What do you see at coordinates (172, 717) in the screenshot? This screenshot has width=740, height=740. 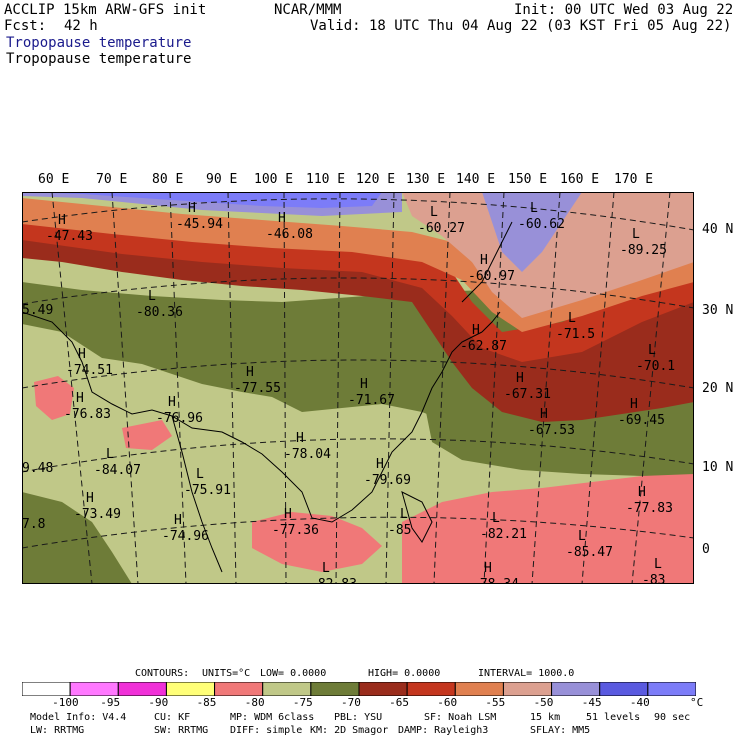 I see `footer-item: CU: KF` at bounding box center [172, 717].